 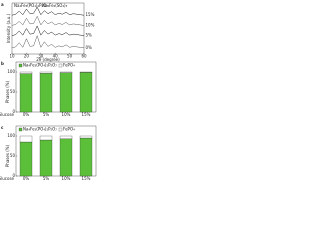 What do you see at coordinates (84, 56) in the screenshot?
I see `x-tick-label: 60` at bounding box center [84, 56].